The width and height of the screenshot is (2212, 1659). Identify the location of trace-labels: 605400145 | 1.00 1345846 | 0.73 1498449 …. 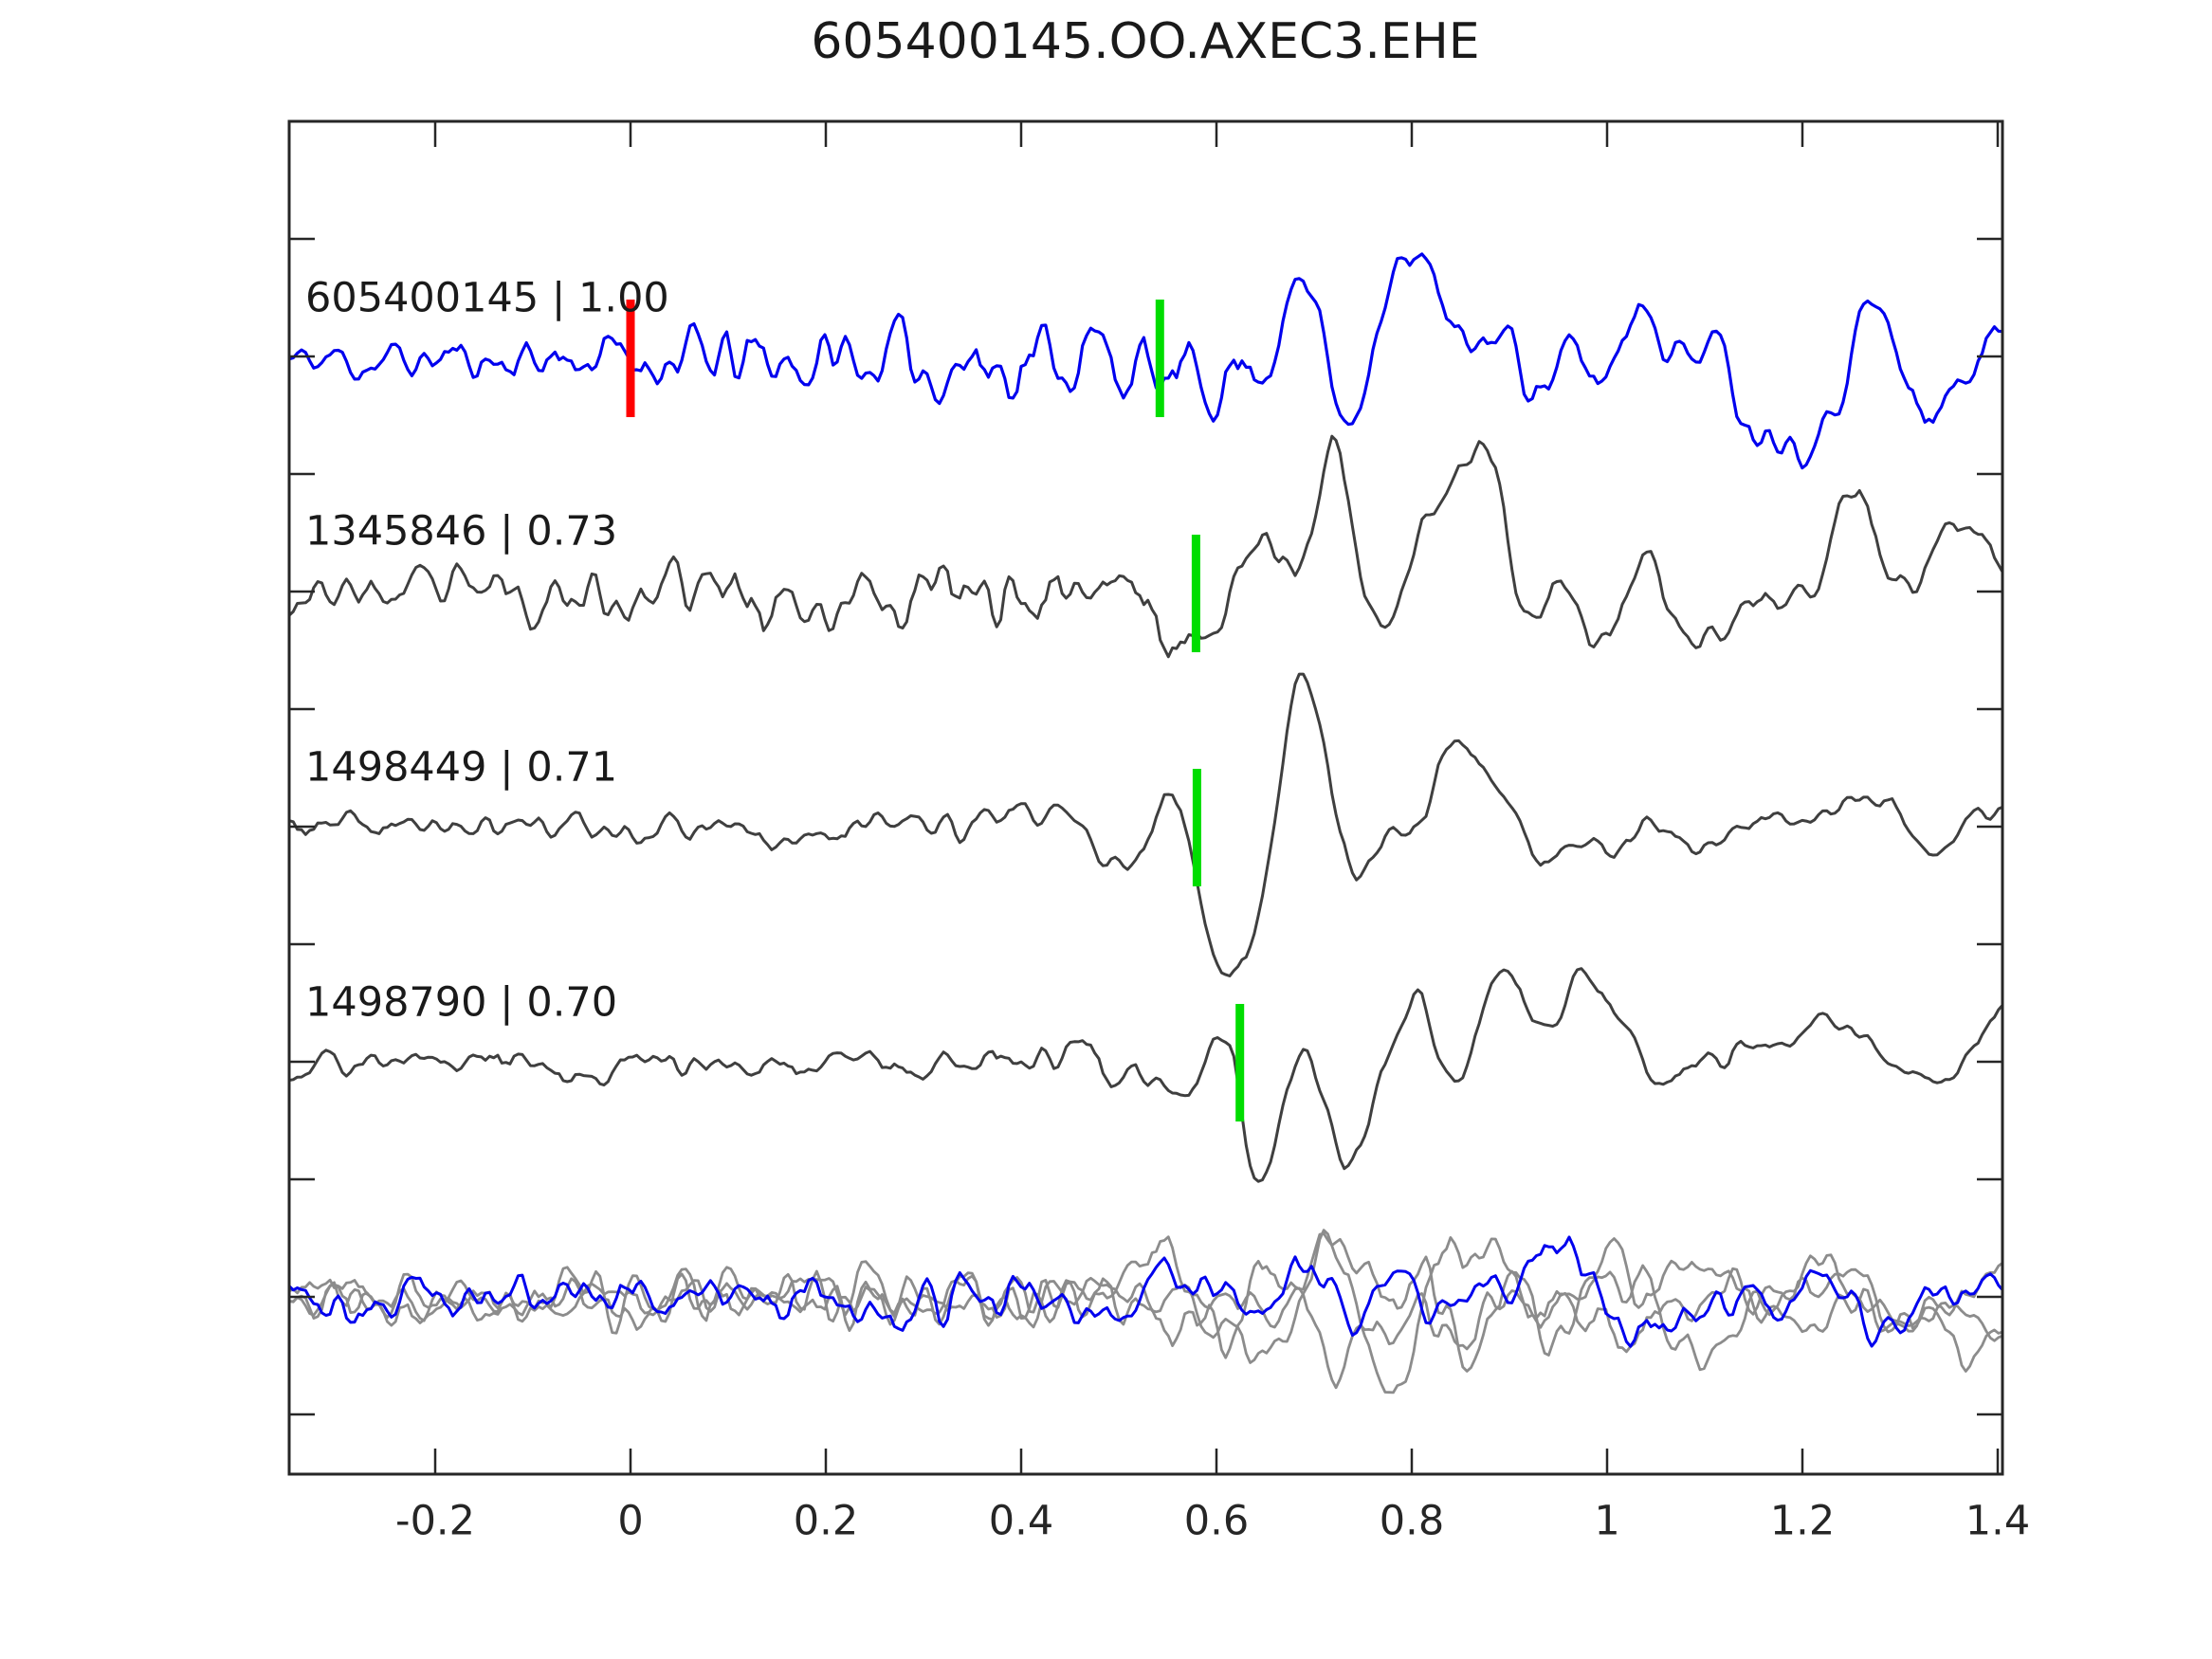
(487, 651).